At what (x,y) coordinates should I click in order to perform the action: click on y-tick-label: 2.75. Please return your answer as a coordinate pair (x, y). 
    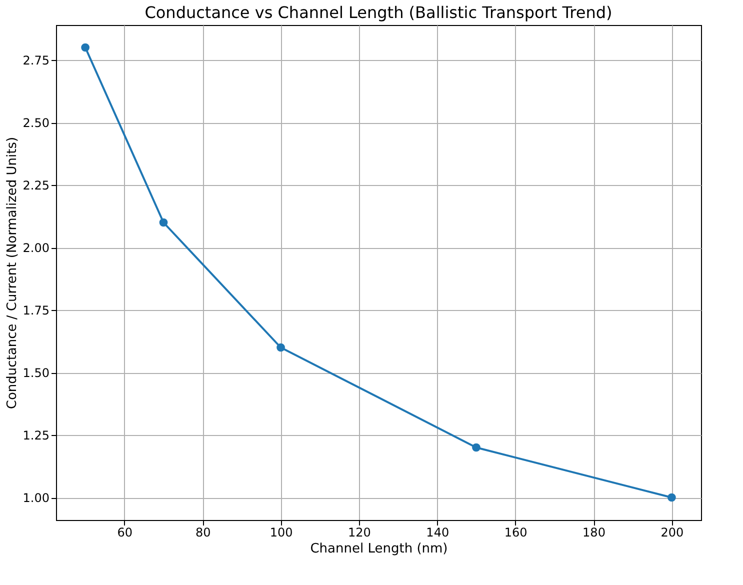
    Looking at the image, I should click on (36, 61).